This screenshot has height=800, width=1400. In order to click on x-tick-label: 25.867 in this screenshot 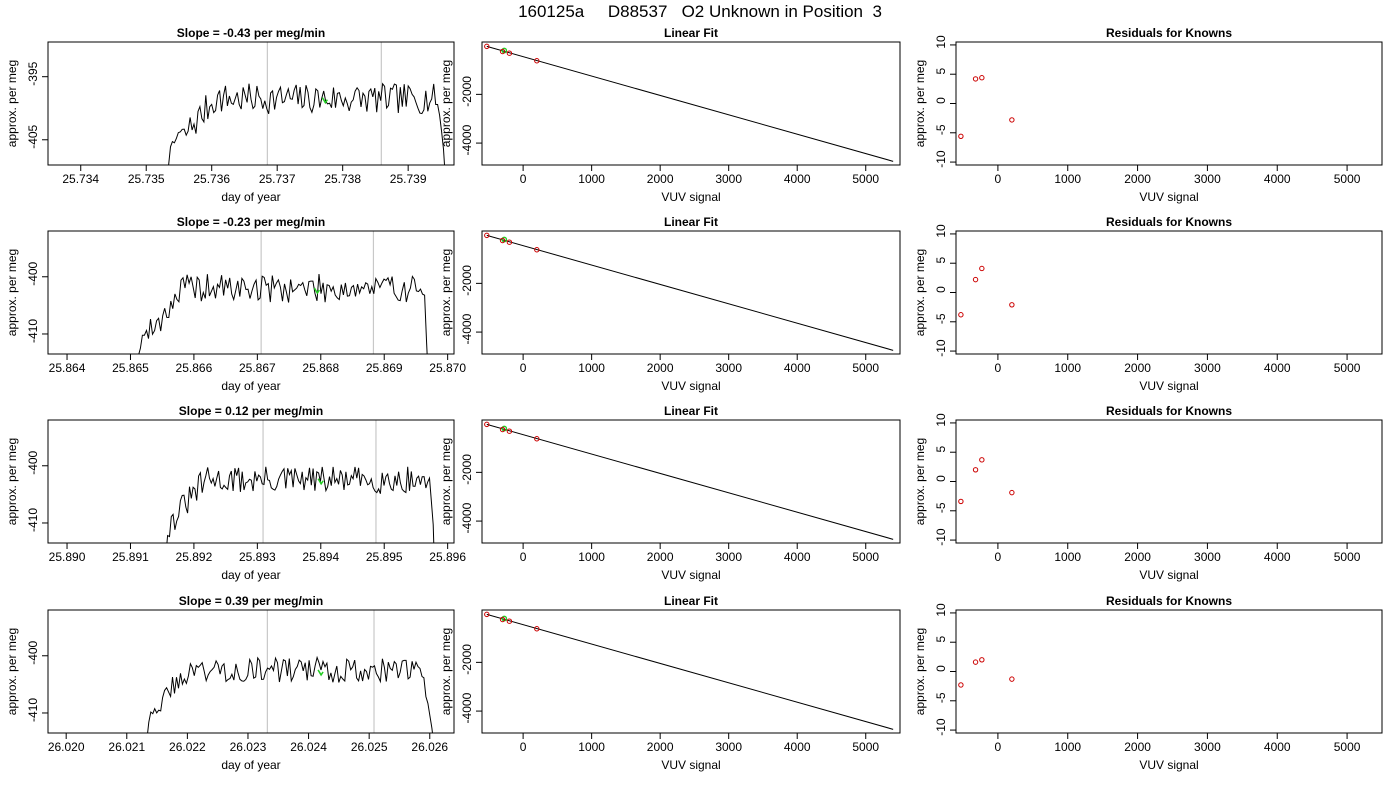, I will do `click(257, 368)`.